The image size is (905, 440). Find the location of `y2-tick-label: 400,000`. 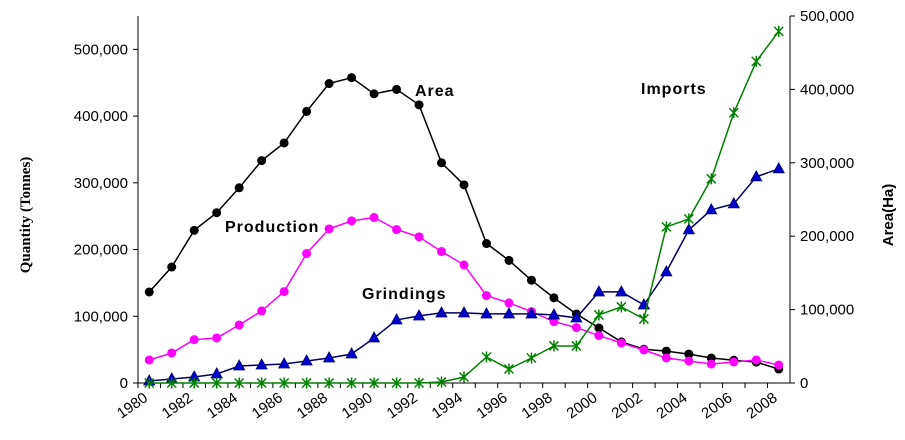

y2-tick-label: 400,000 is located at coordinates (827, 89).